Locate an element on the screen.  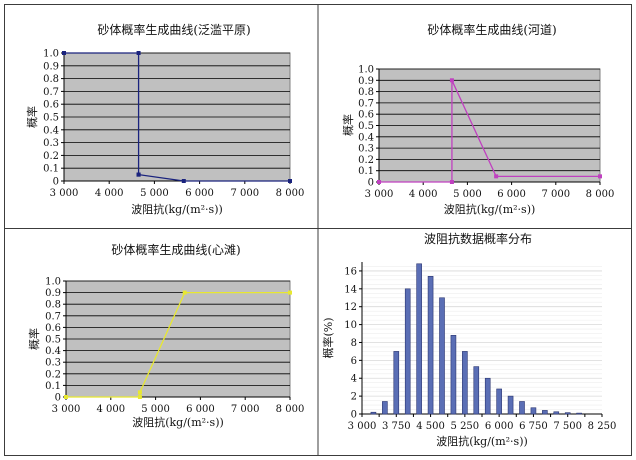
y-tick-label: 6 is located at coordinates (354, 361).